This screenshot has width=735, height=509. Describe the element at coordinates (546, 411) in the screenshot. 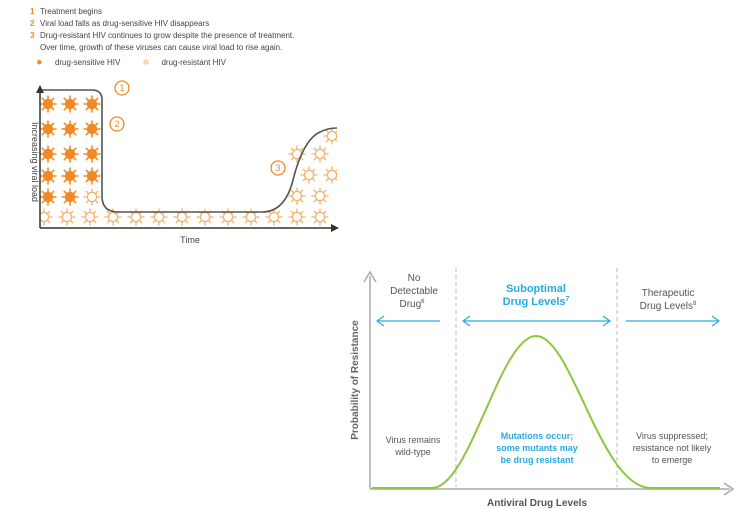

I see `resistance-curve` at that location.